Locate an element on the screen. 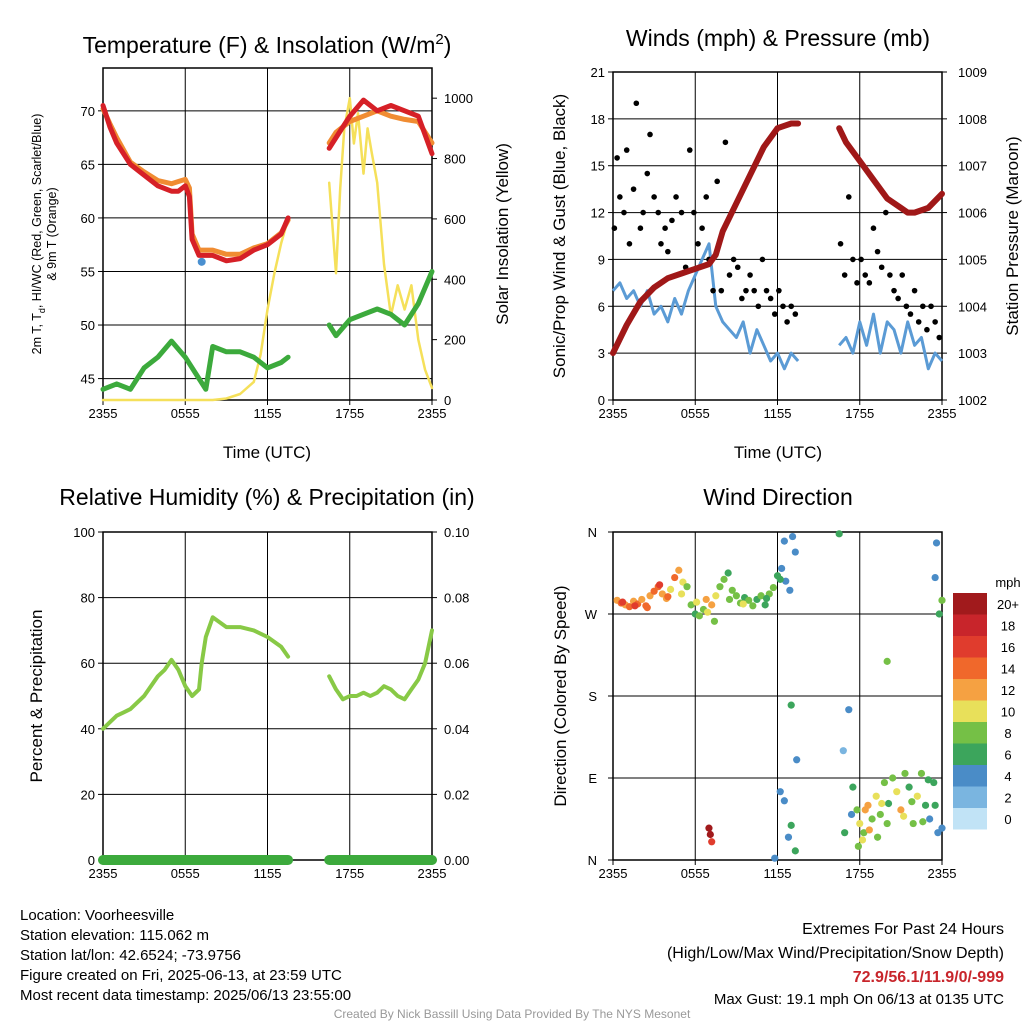 The image size is (1024, 1024). y2-axis-label: Solar Insolation (Yellow) is located at coordinates (502, 234).